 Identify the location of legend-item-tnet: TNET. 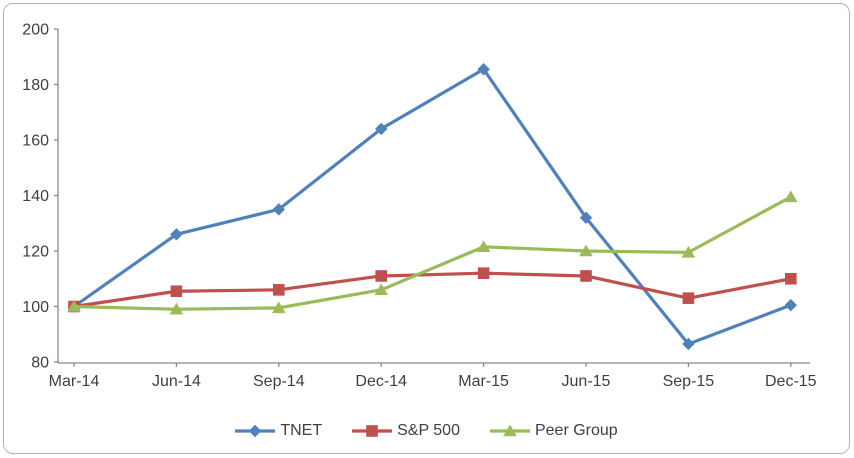
(278, 431).